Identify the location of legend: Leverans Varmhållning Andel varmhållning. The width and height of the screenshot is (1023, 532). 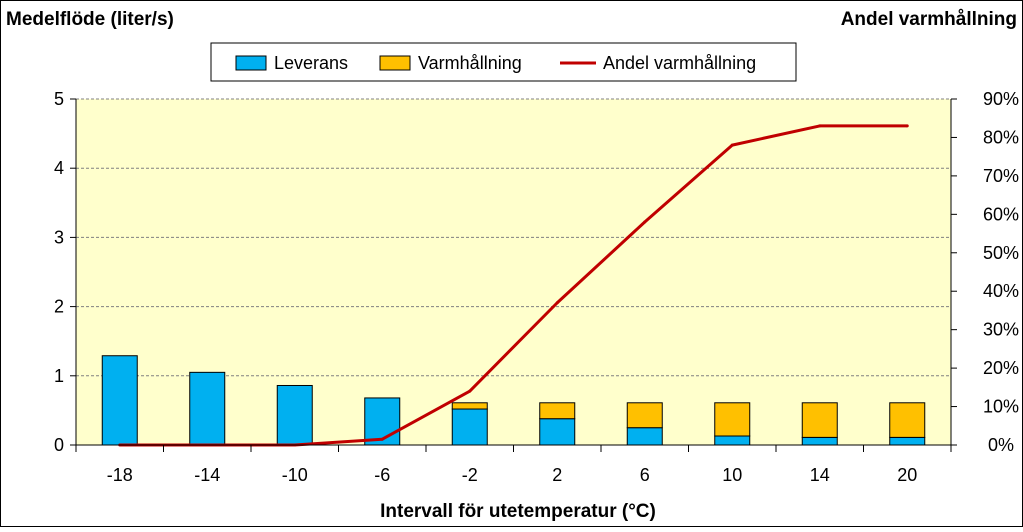
(503, 62).